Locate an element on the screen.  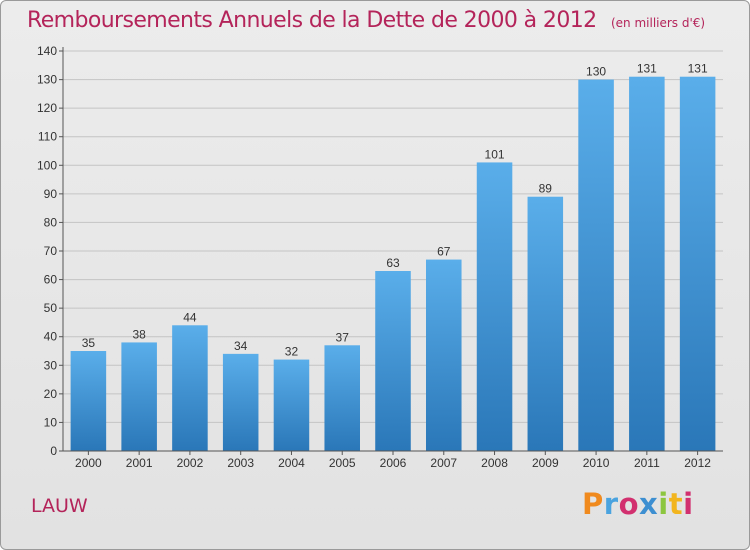
y-tick-label: 50 is located at coordinates (51, 308).